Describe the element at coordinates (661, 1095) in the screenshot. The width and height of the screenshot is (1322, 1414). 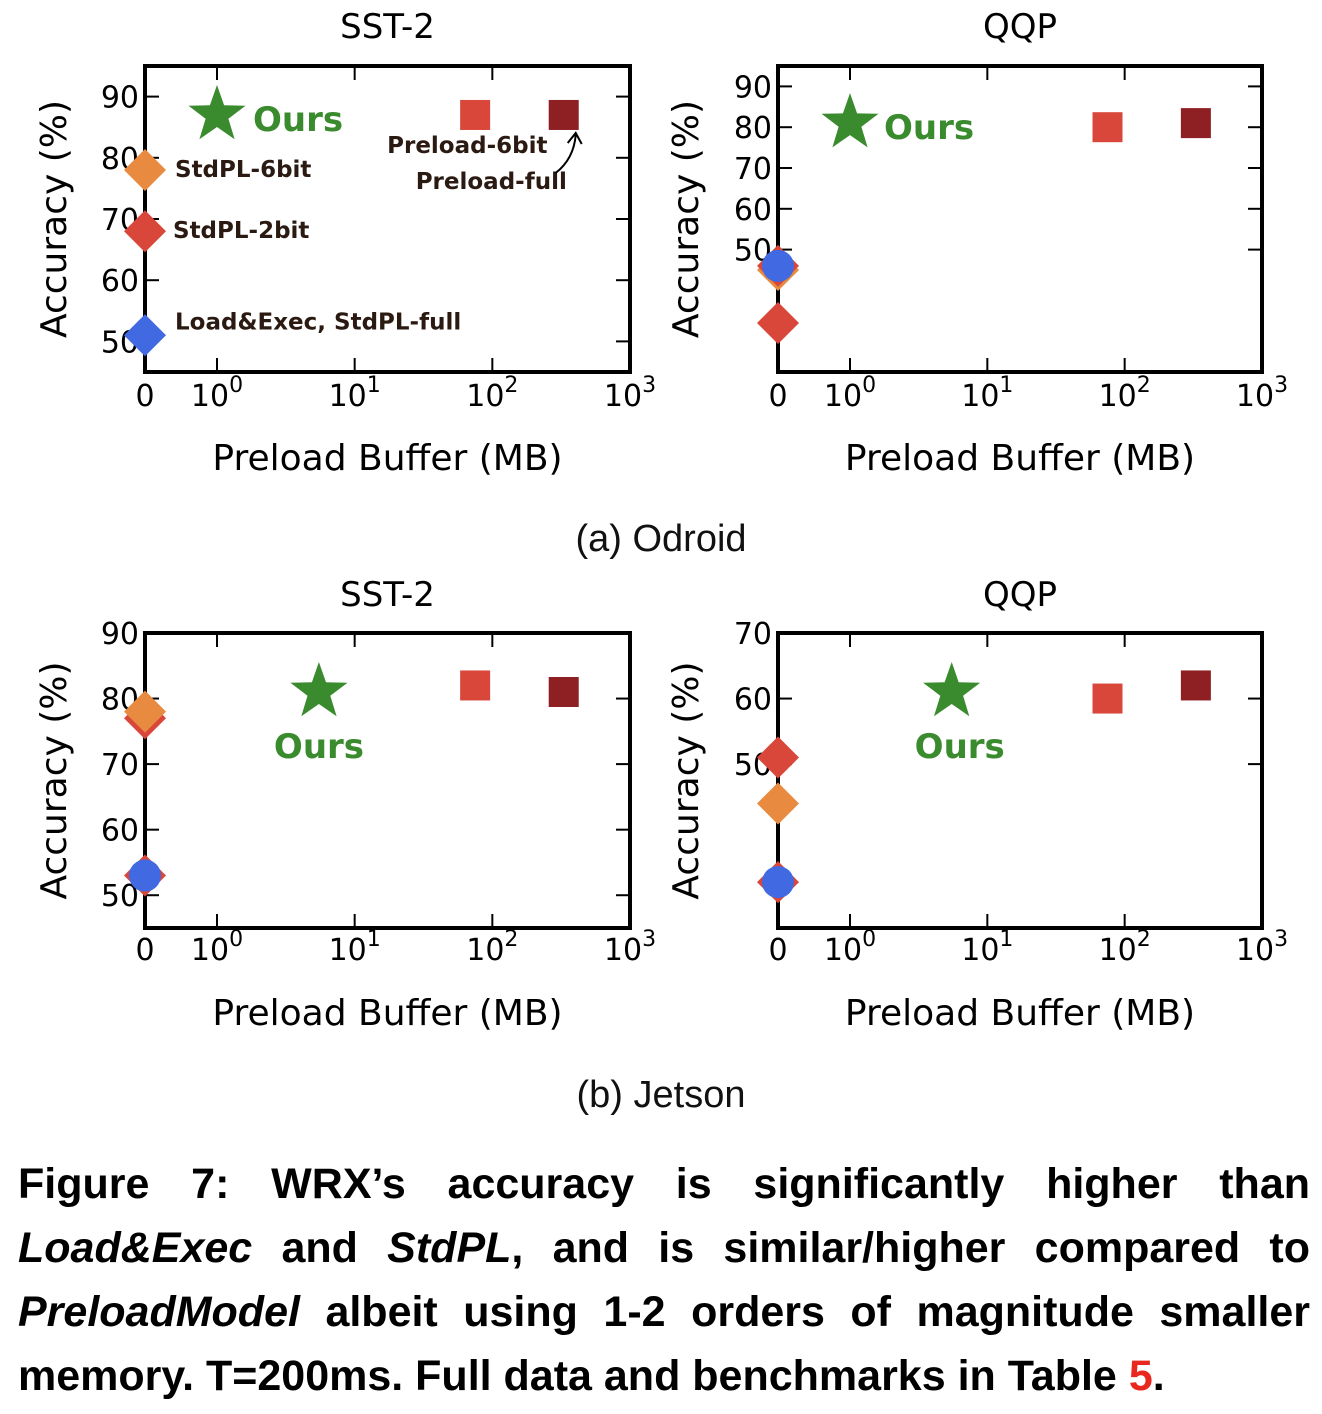
I see `subcaption-jetson: (b) Jetson` at that location.